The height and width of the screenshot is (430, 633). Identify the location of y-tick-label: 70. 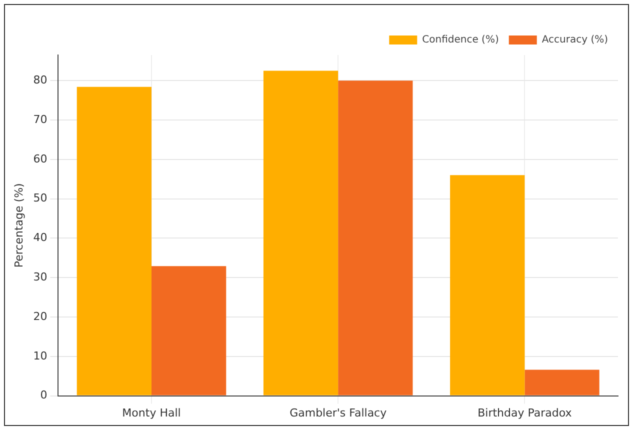
(40, 119).